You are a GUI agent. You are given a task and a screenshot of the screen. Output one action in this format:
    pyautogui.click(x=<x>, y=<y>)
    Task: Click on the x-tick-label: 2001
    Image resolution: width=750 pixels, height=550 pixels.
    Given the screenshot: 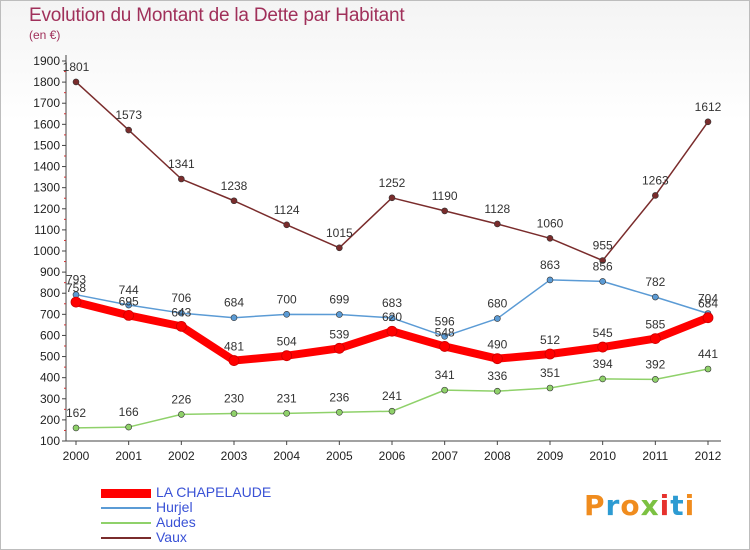 What is the action you would take?
    pyautogui.click(x=128, y=456)
    